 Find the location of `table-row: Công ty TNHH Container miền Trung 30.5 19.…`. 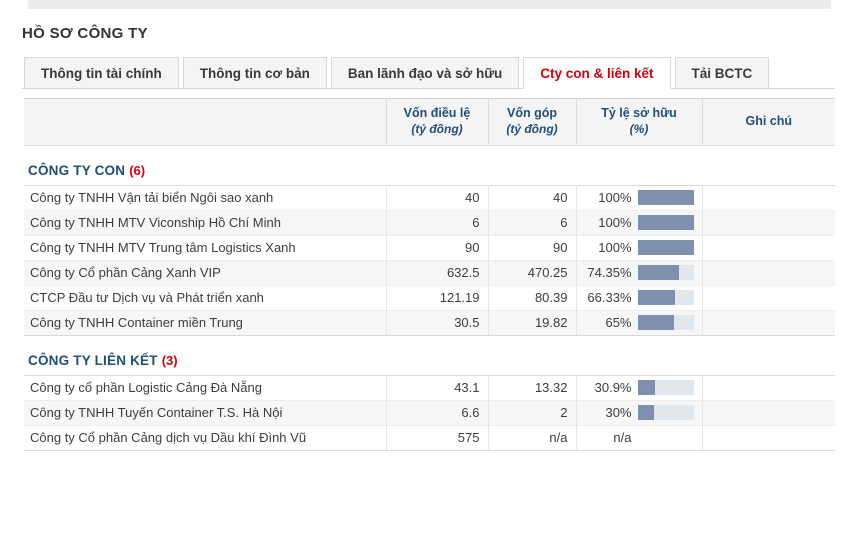

table-row: Công ty TNHH Container miền Trung 30.5 19.… is located at coordinates (429, 322).